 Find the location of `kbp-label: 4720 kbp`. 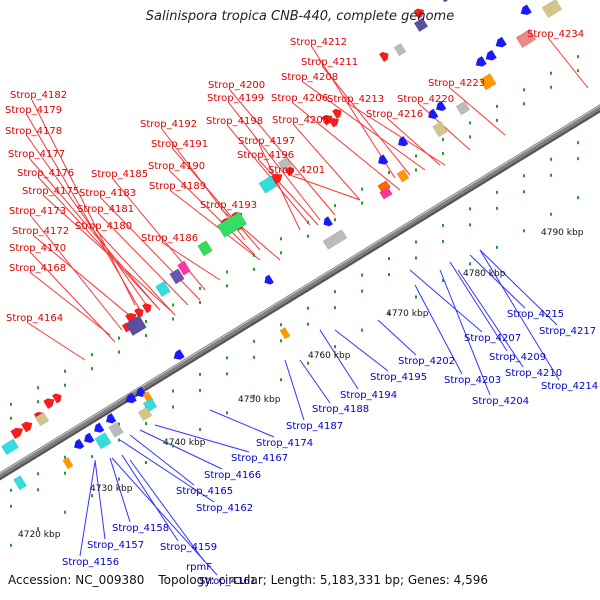

kbp-label: 4720 kbp is located at coordinates (39, 535).